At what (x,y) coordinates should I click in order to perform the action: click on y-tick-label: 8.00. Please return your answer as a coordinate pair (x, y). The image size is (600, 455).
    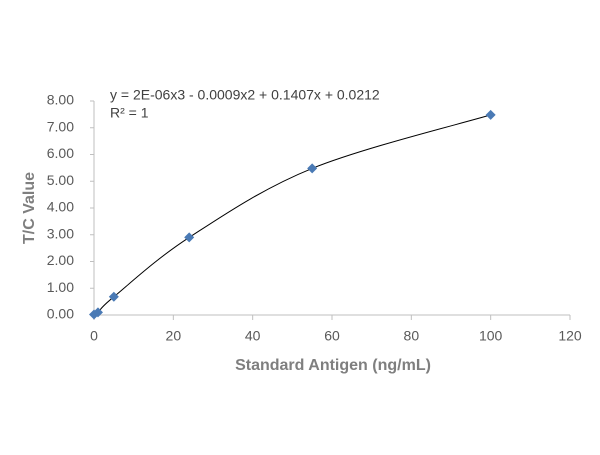
    Looking at the image, I should click on (60, 100).